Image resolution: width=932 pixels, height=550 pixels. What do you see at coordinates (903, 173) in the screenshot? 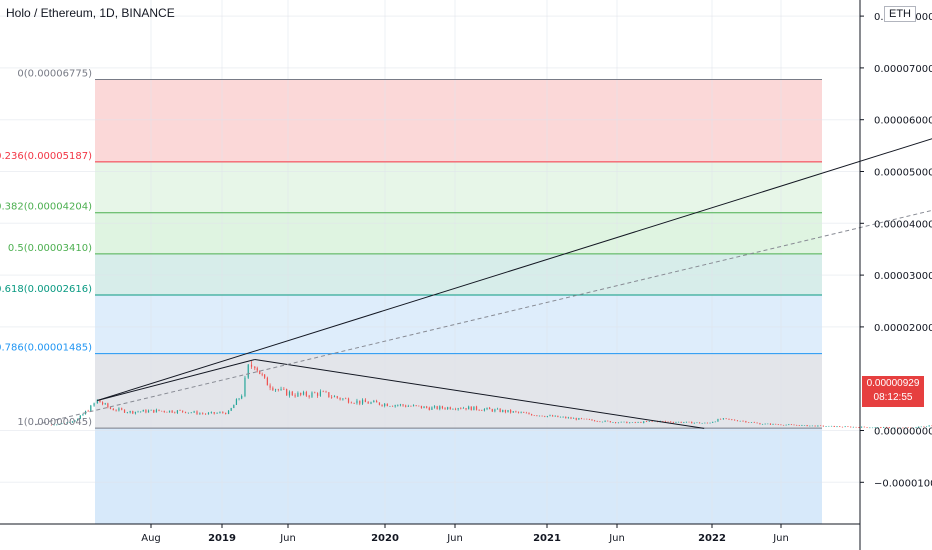
I see `y-tick-label: 0.00005000` at bounding box center [903, 173].